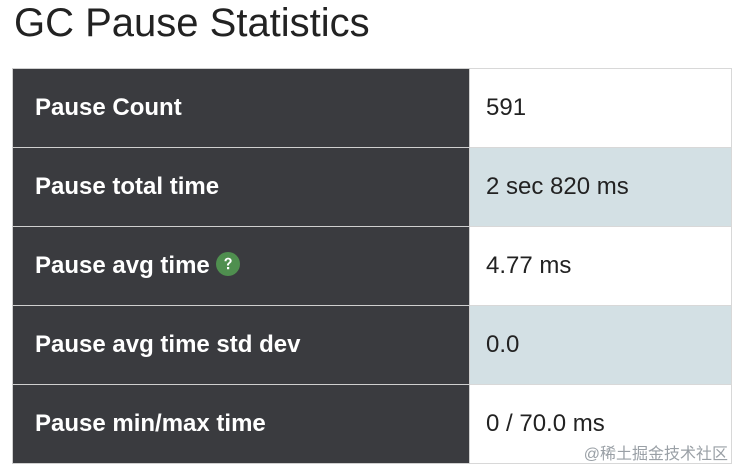 Image resolution: width=742 pixels, height=476 pixels. I want to click on row-value: 0 / 70.0 ms, so click(600, 424).